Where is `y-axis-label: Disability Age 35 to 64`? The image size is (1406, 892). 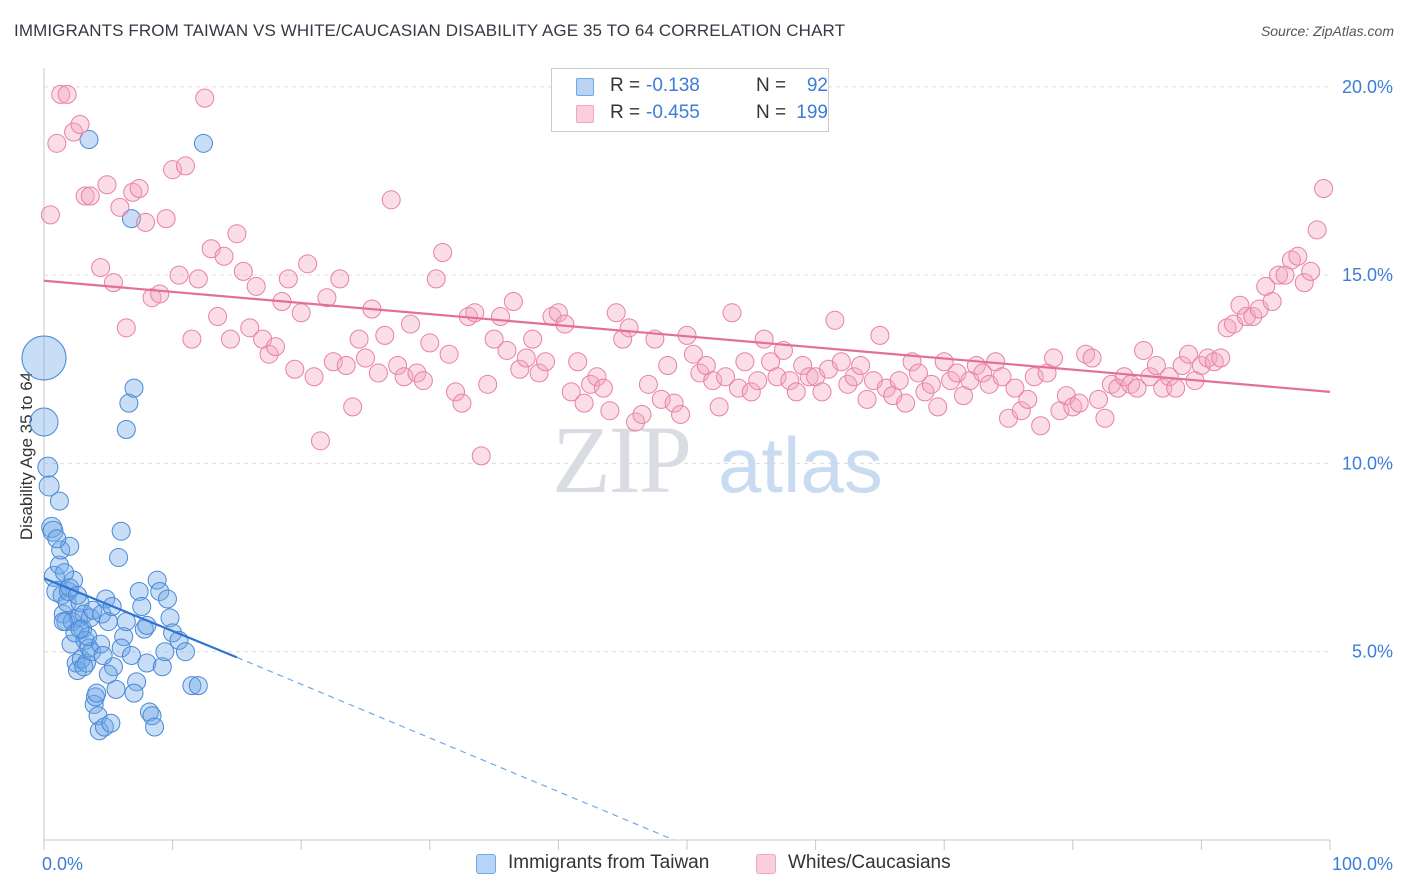 y-axis-label: Disability Age 35 to 64 is located at coordinates (26, 456).